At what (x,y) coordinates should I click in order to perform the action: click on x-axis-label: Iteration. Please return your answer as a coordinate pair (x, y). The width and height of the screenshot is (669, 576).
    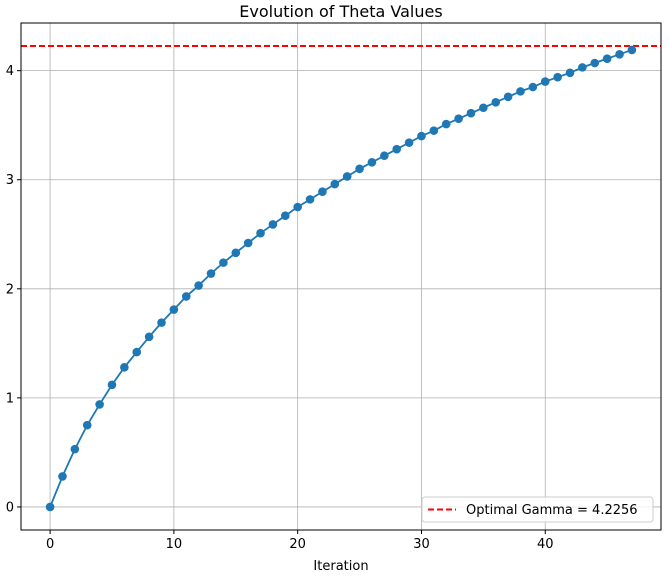
    Looking at the image, I should click on (340, 566).